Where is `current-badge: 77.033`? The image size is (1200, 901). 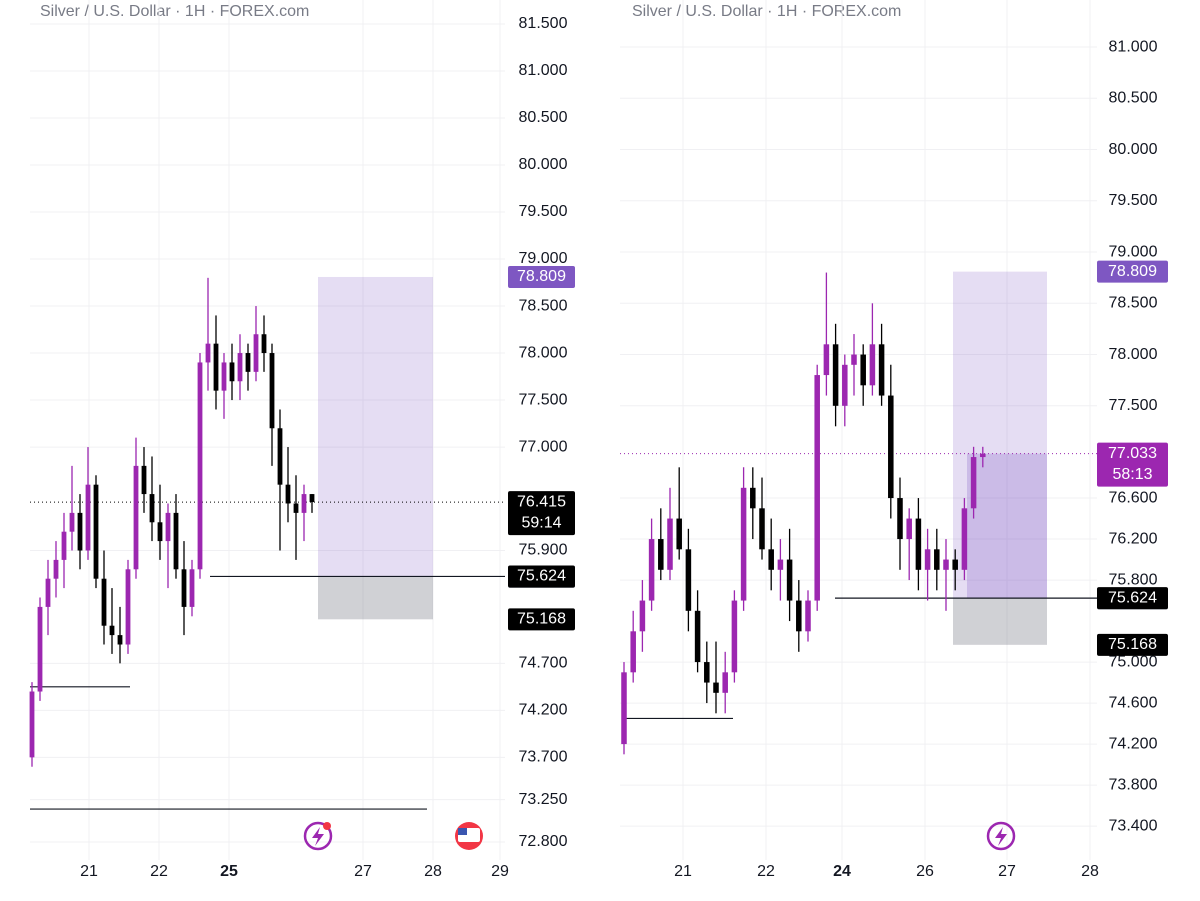
current-badge: 77.033 is located at coordinates (1132, 453).